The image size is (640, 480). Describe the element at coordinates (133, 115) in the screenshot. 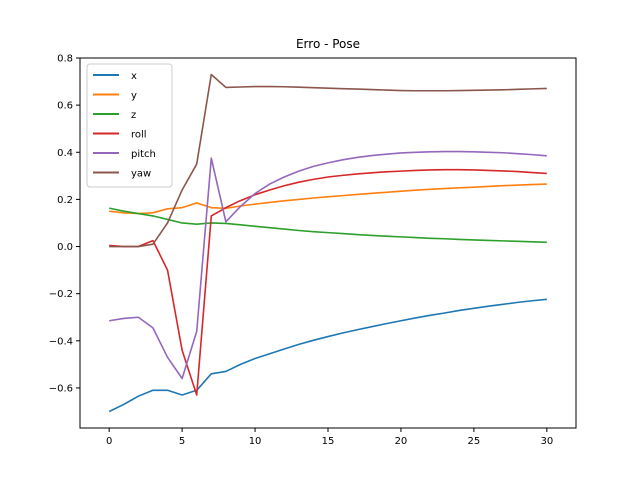

I see `legend-label-z: z` at that location.